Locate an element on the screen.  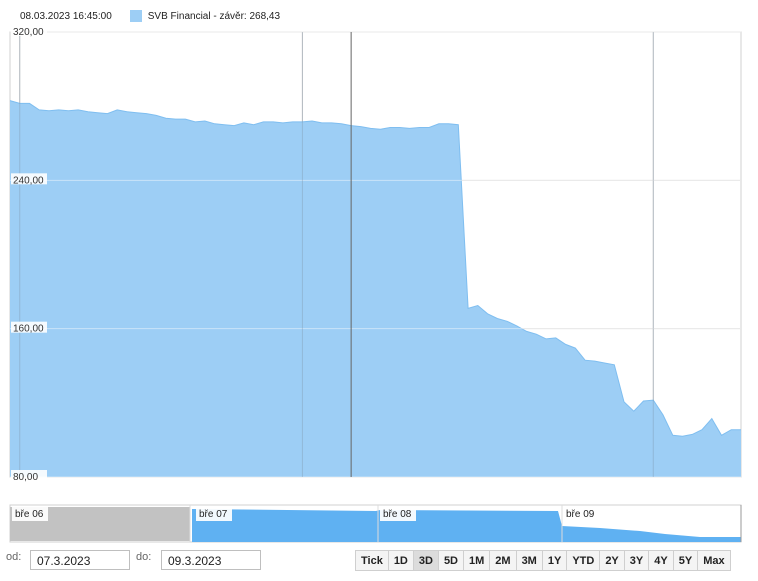
range-button-2y: 2Y is located at coordinates (612, 560).